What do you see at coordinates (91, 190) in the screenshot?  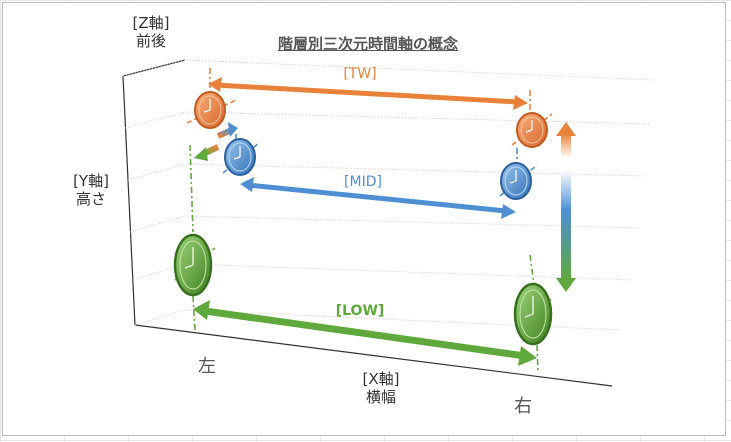 I see `y-axis-label: [Y軸] 高さ` at bounding box center [91, 190].